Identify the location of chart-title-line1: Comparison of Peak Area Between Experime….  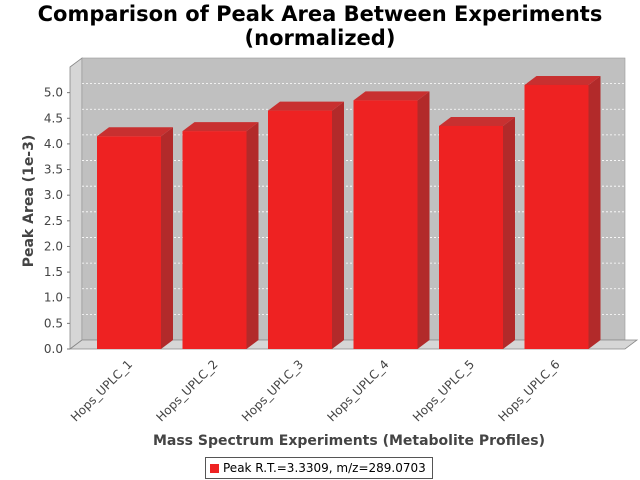
(320, 14).